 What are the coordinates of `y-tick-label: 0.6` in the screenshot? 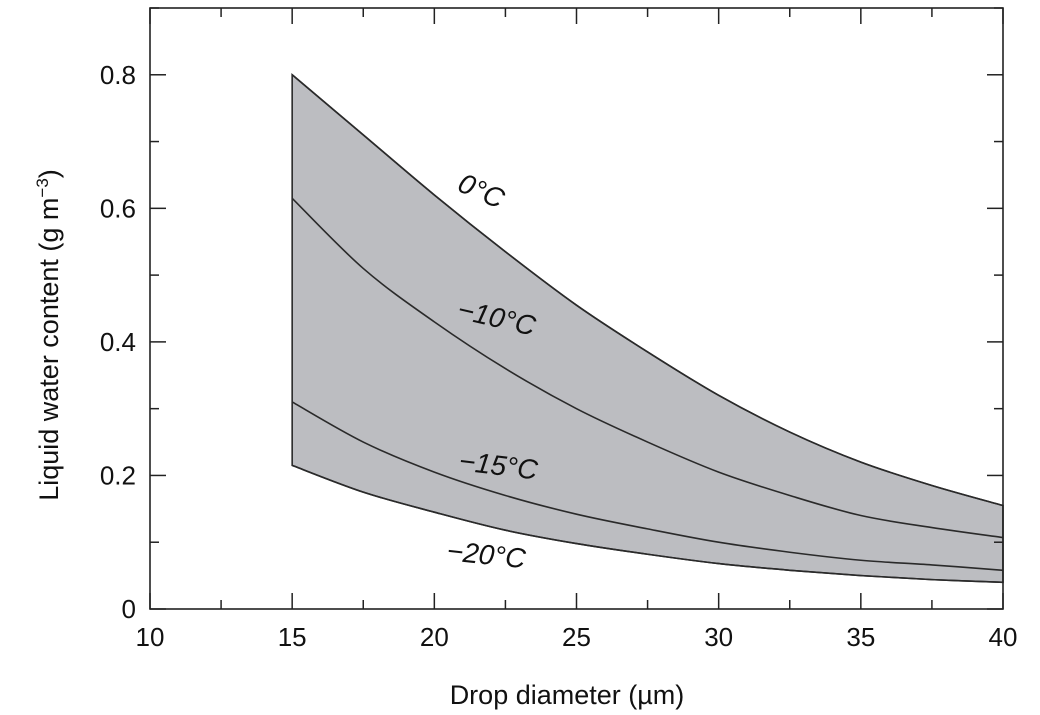 It's located at (118, 208).